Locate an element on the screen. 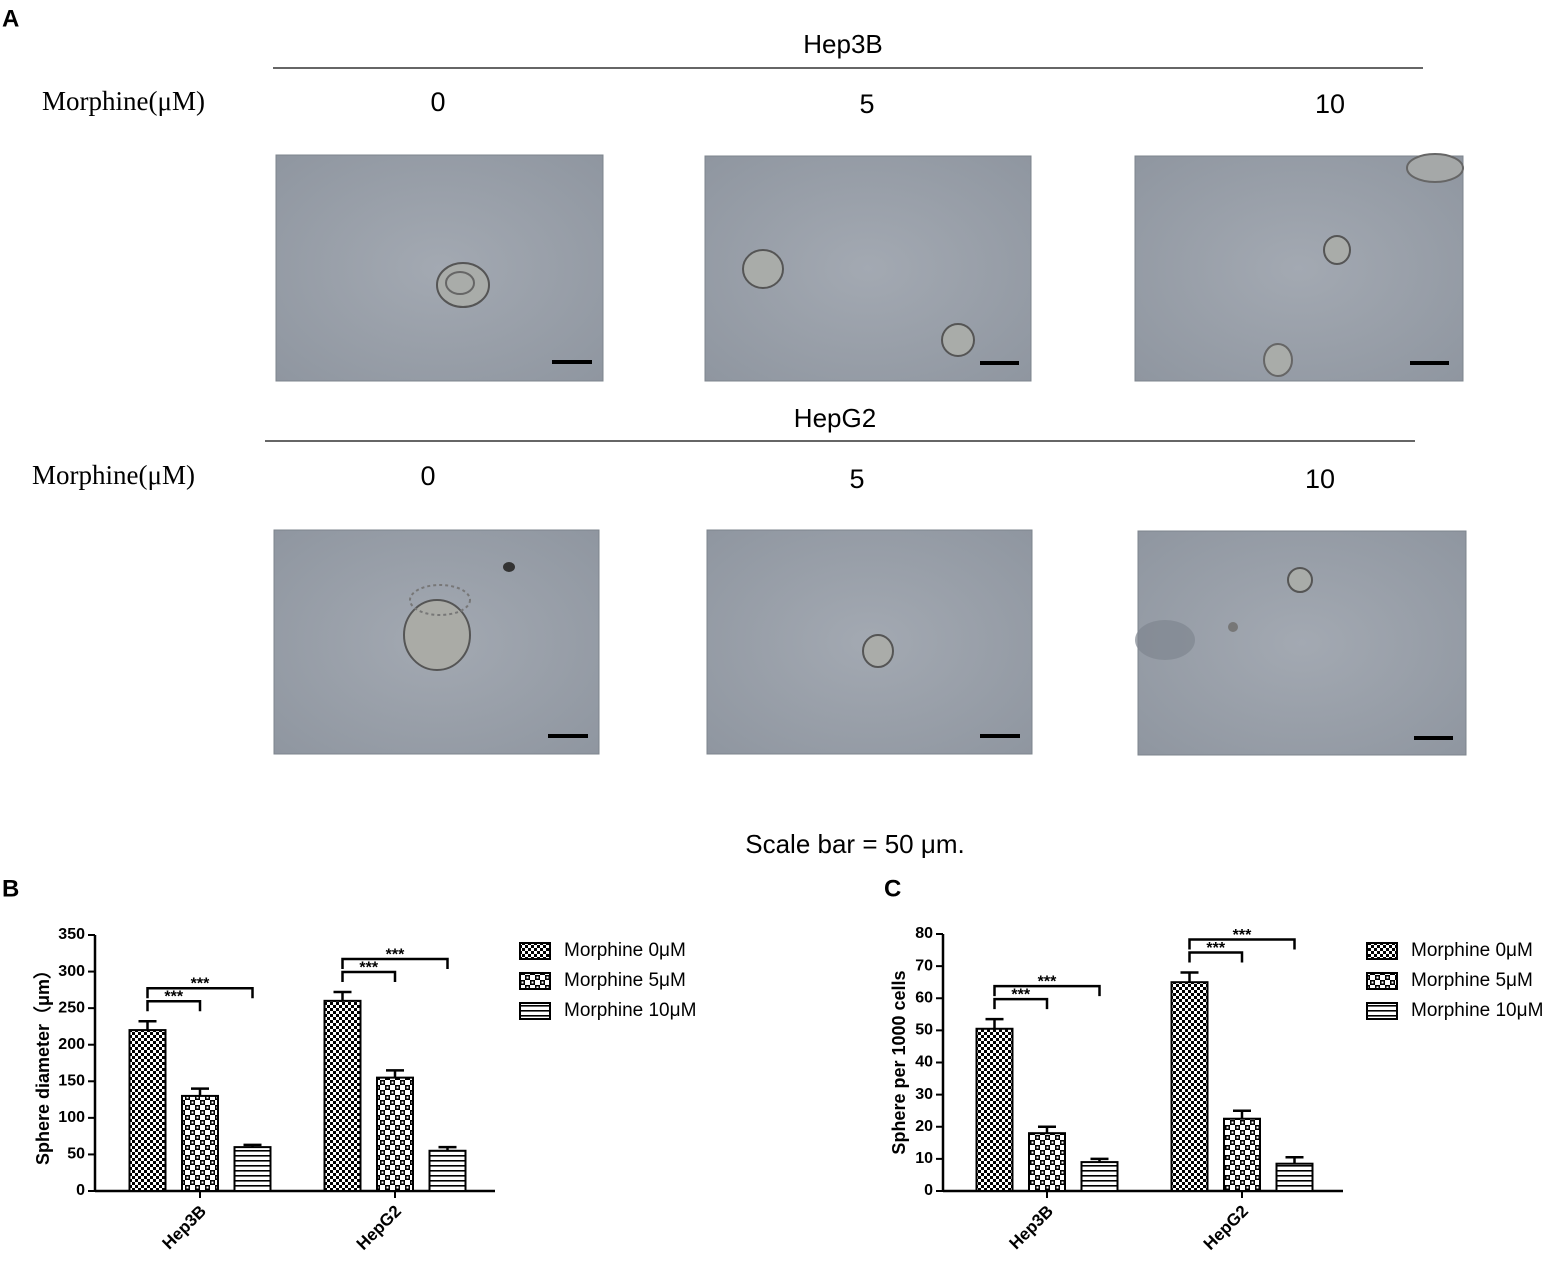 This screenshot has width=1558, height=1266. y-axis-label: Sphere per 1000 cells is located at coordinates (899, 1062).